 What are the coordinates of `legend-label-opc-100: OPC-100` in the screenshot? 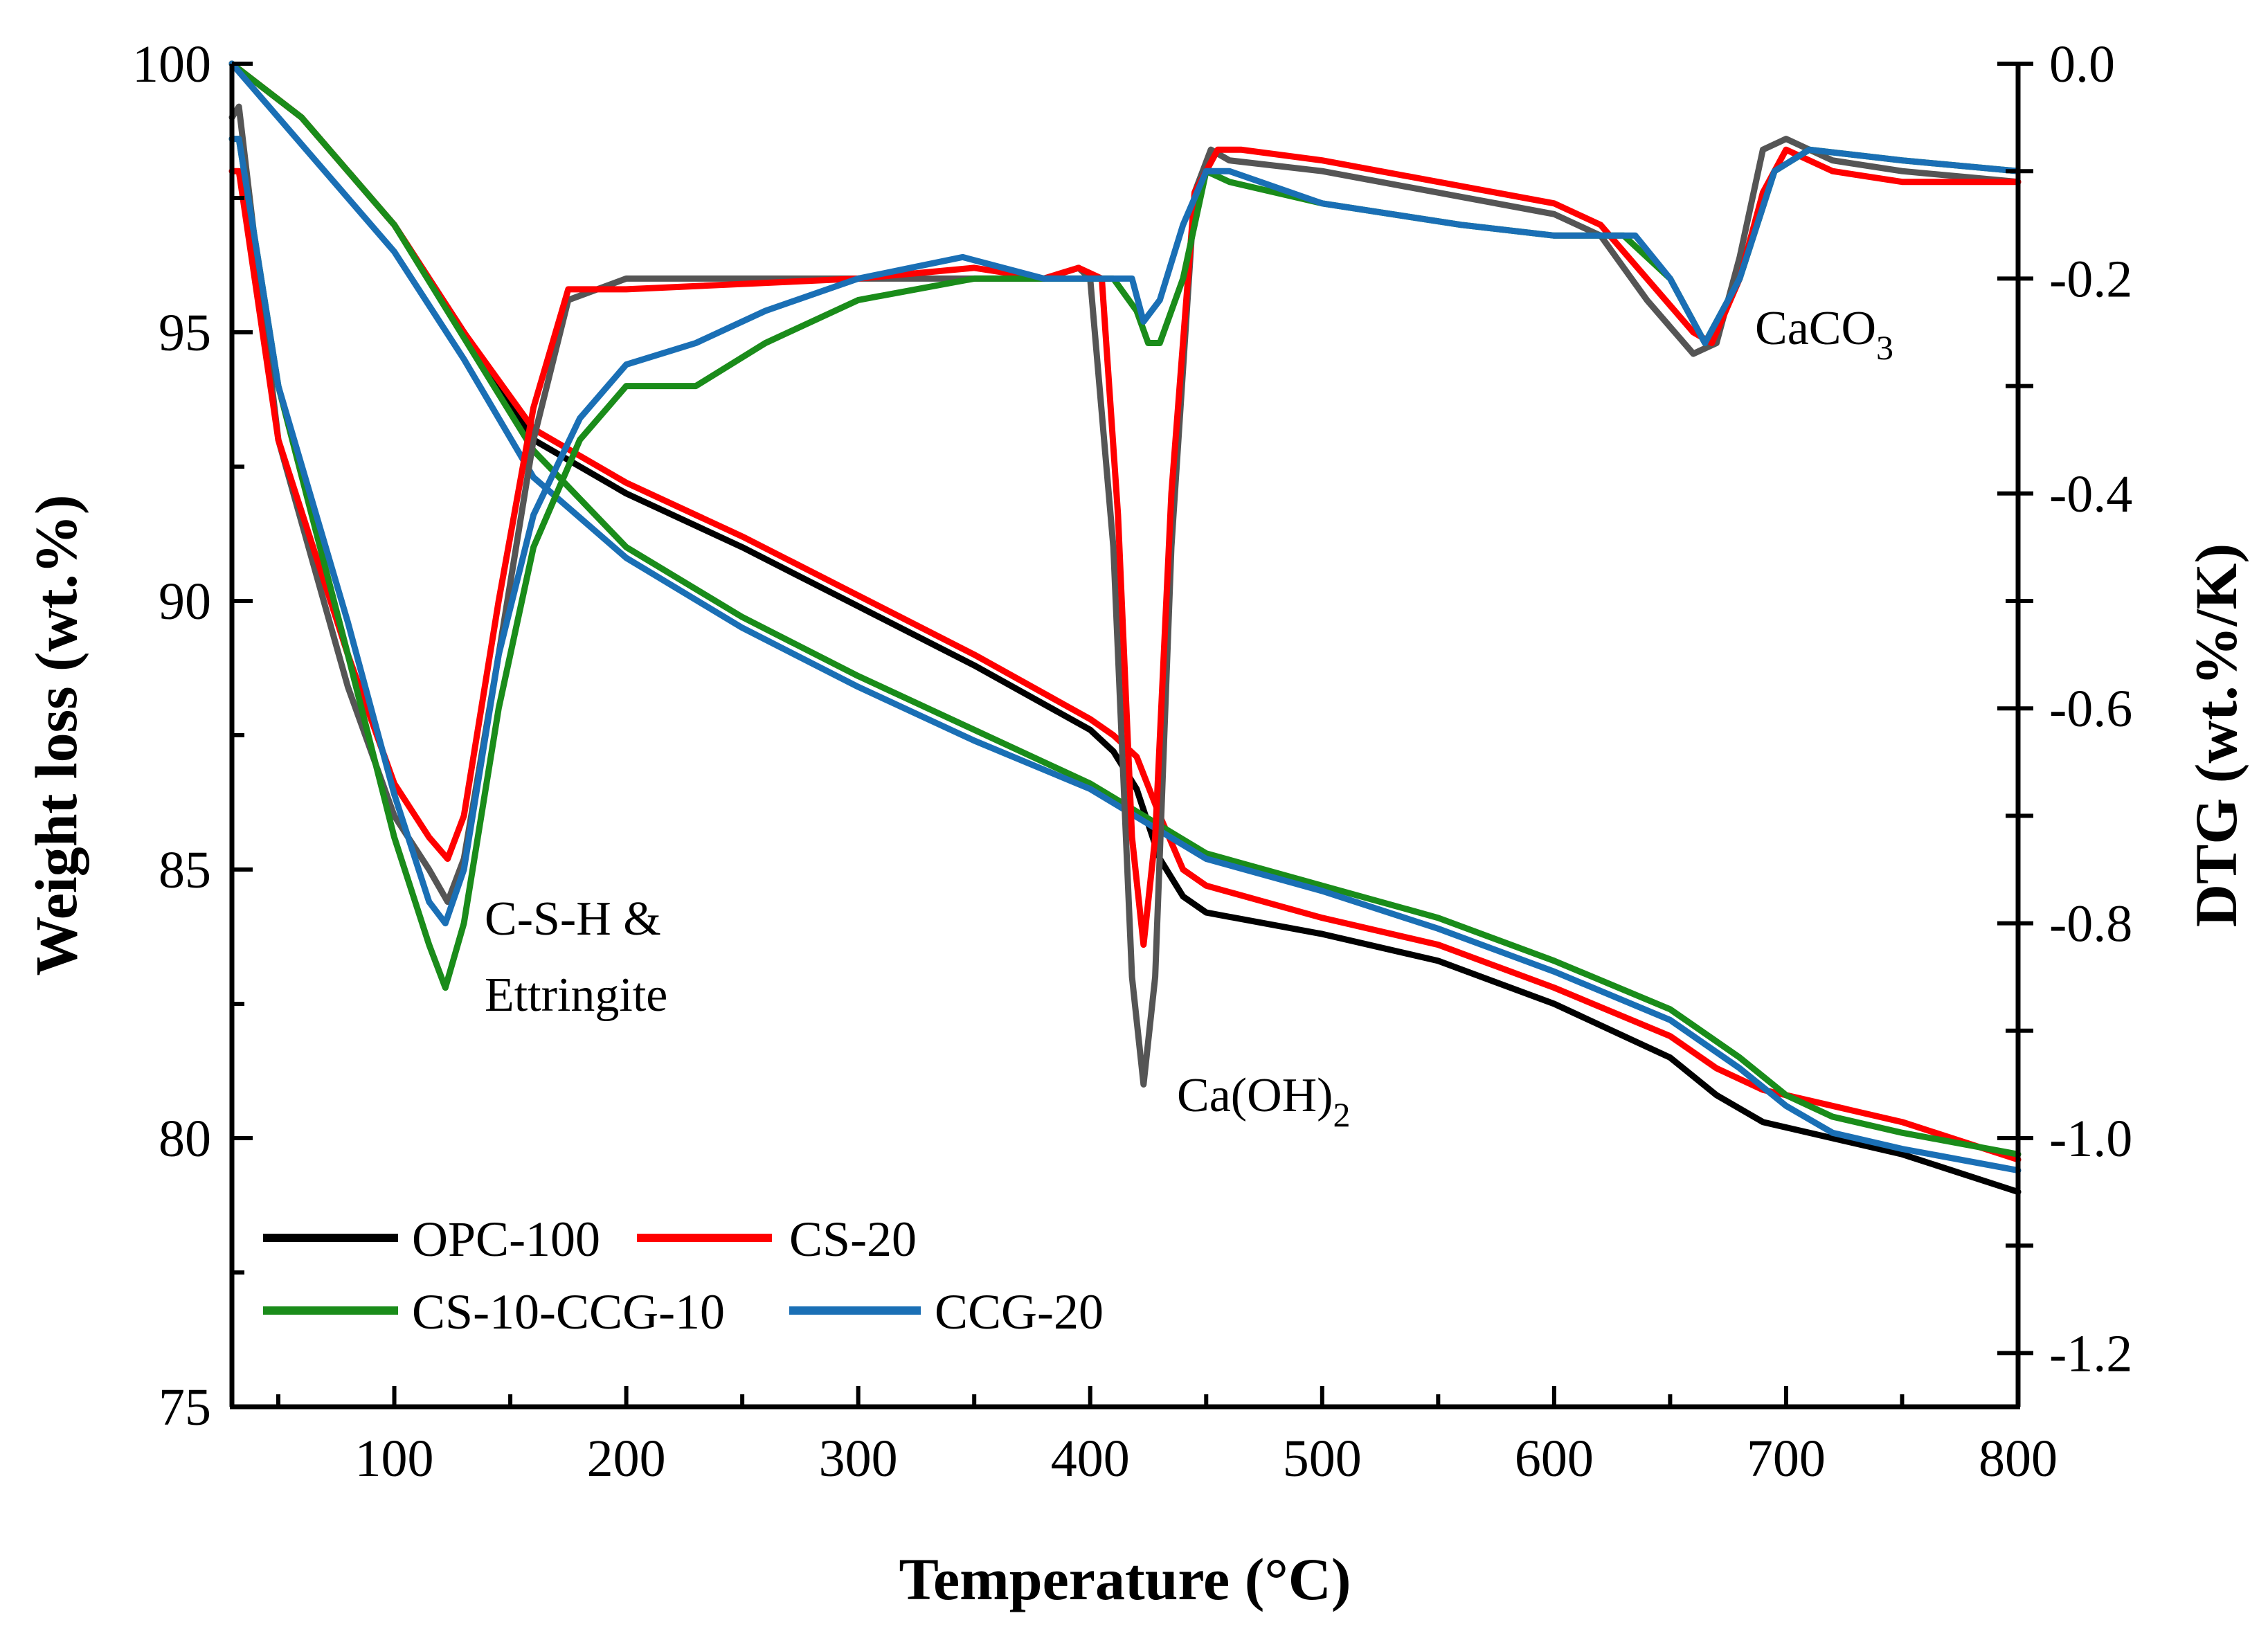 It's located at (506, 1239).